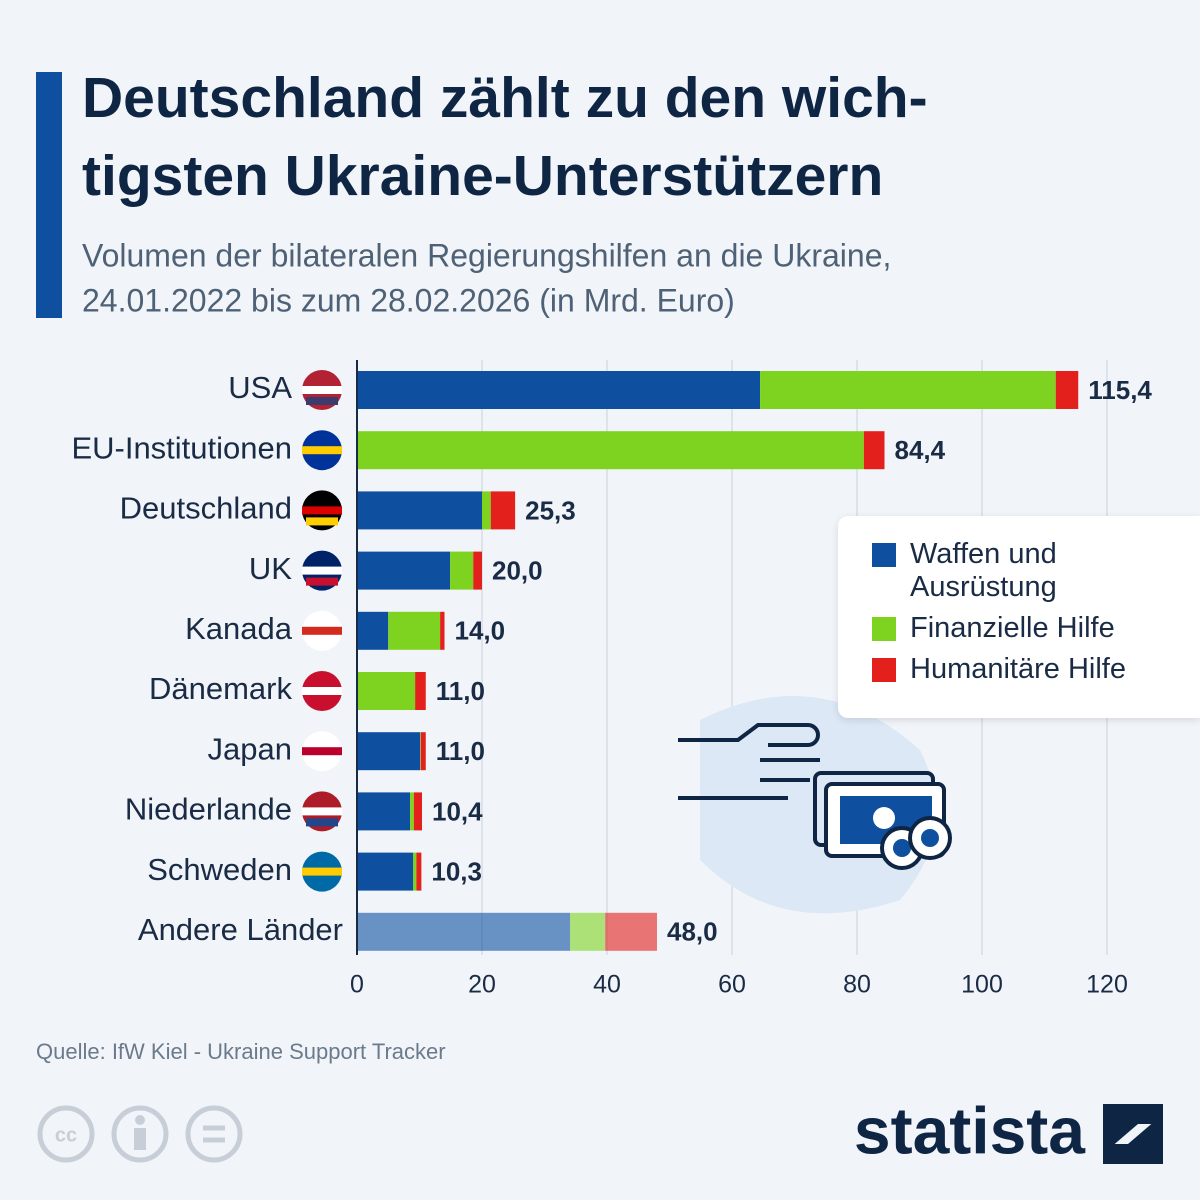 This screenshot has height=1200, width=1200. What do you see at coordinates (857, 985) in the screenshot?
I see `x-tick-label: 80` at bounding box center [857, 985].